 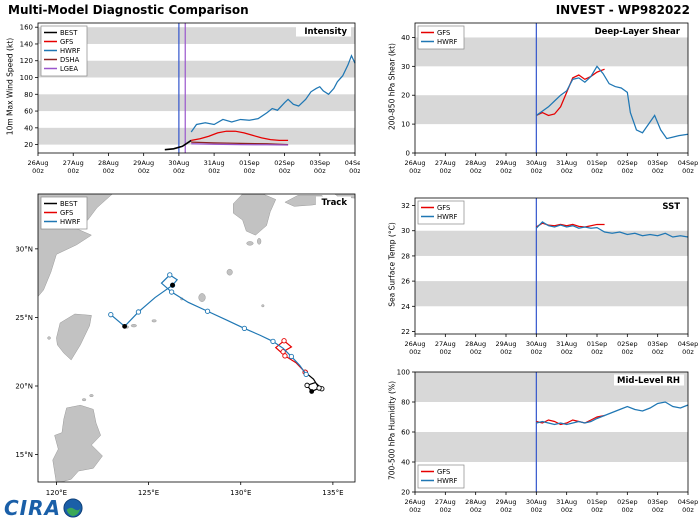 I want to click on storm-id: INVEST - WP982022, so click(x=622, y=10).